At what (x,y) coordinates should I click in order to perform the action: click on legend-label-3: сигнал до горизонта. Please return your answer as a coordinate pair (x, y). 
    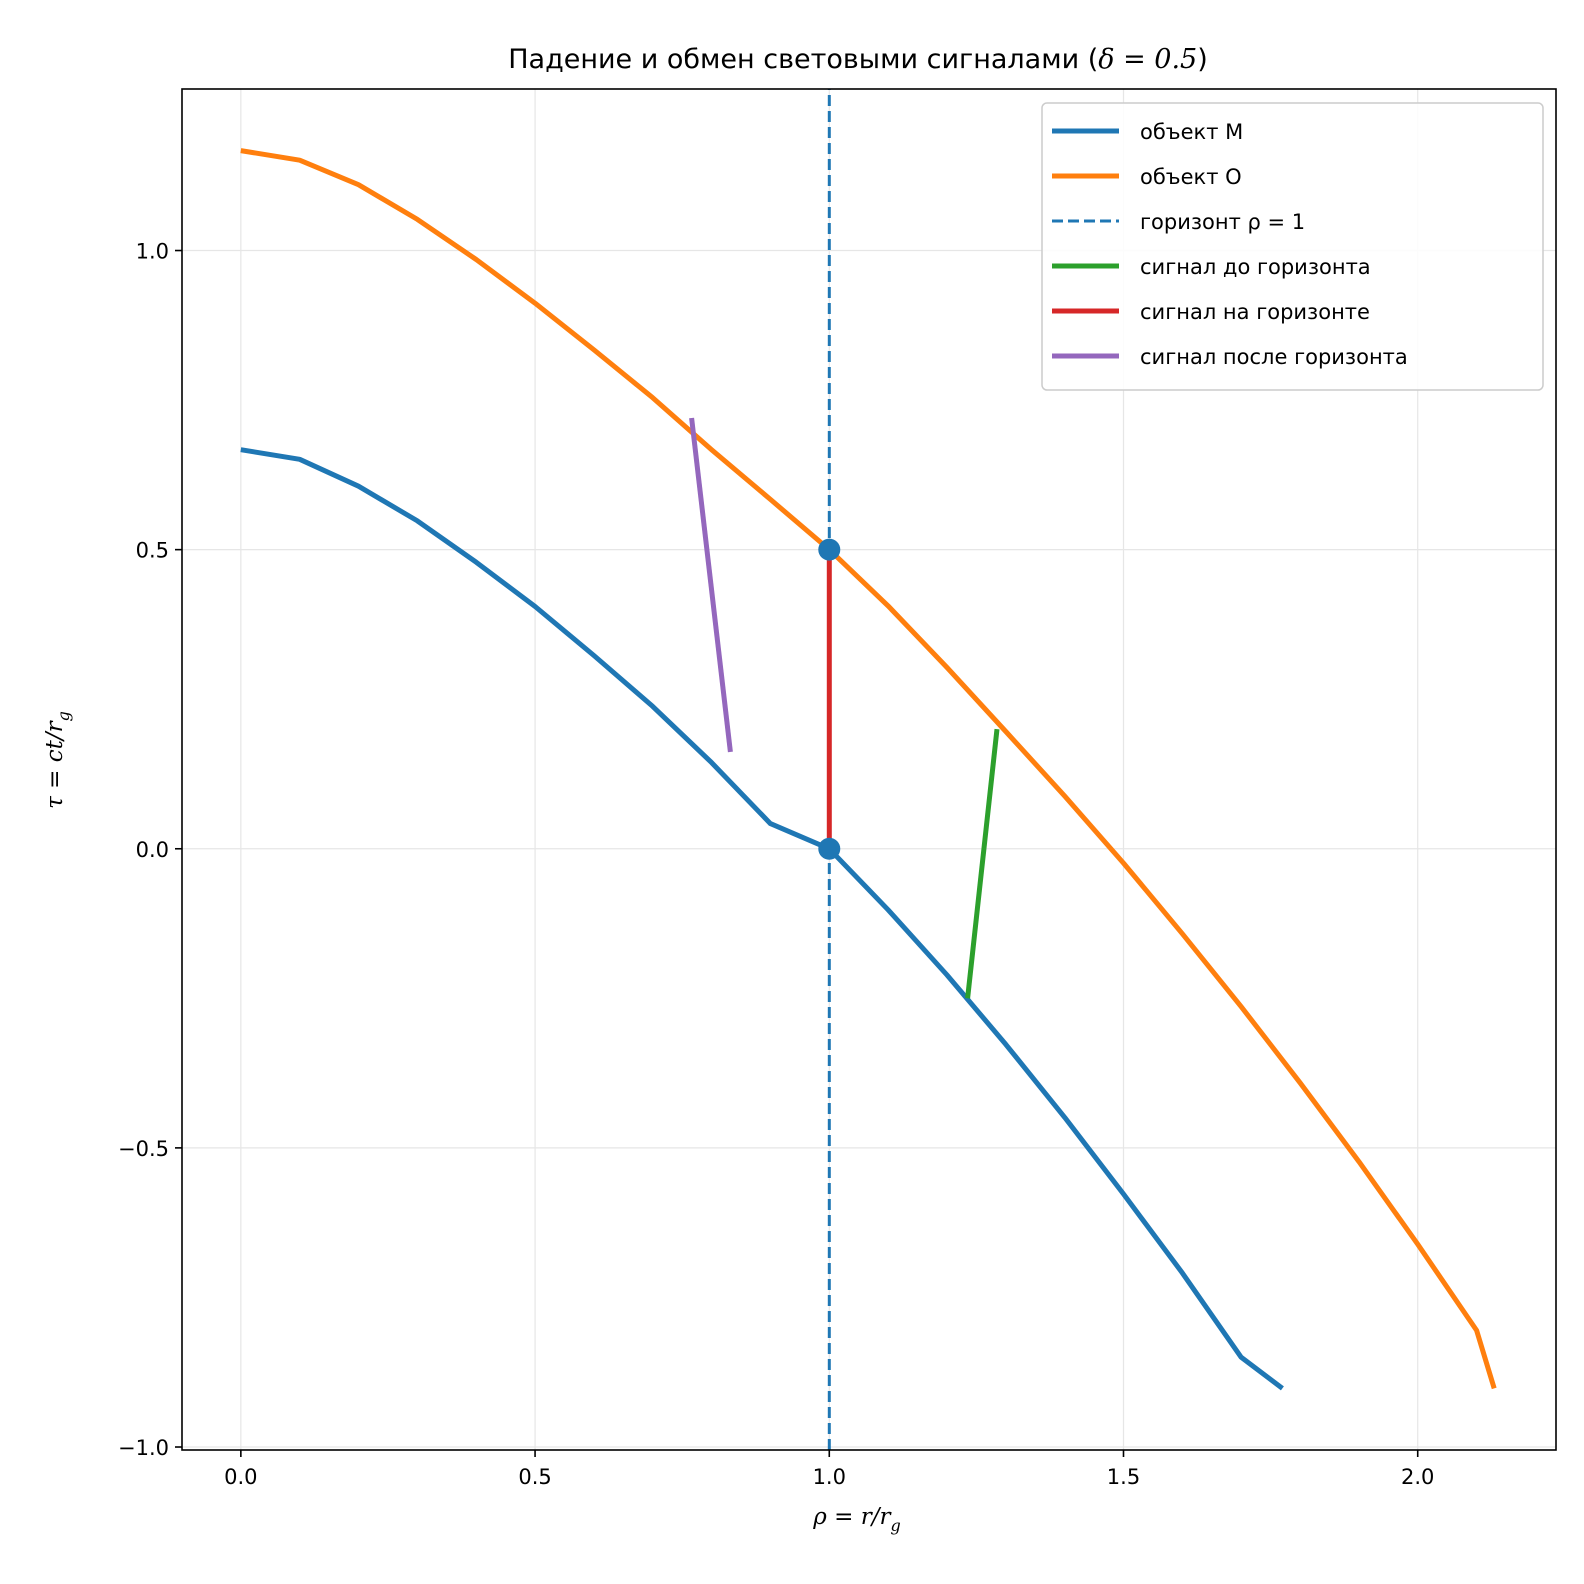
    Looking at the image, I should click on (1255, 267).